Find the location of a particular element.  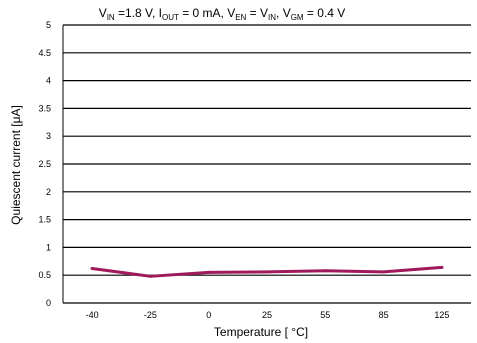

chart-title-part: = V is located at coordinates (257, 13).